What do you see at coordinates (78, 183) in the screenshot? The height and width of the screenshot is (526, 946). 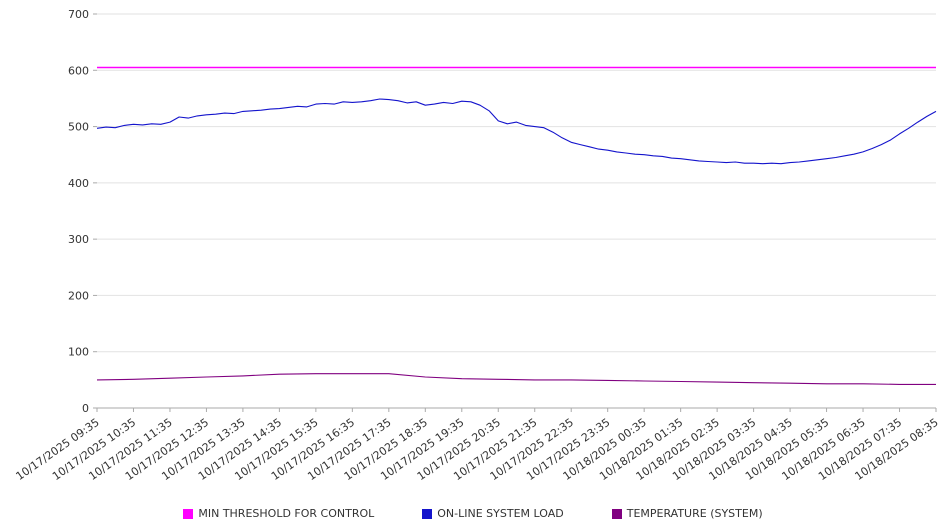 I see `svg-text: 400` at bounding box center [78, 183].